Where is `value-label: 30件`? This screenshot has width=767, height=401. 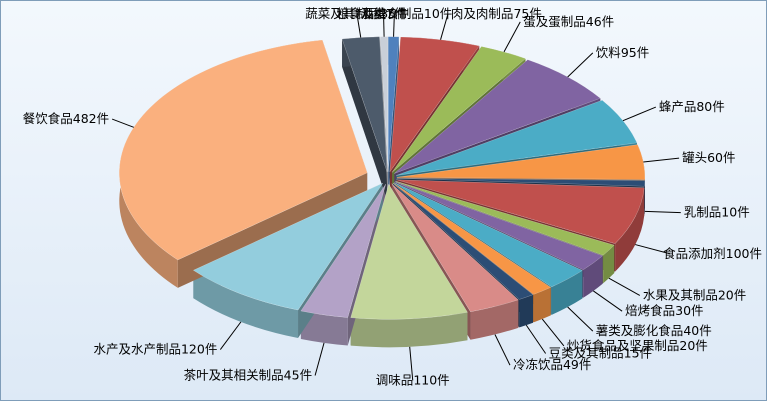
value-label: 30件 is located at coordinates (689, 310).